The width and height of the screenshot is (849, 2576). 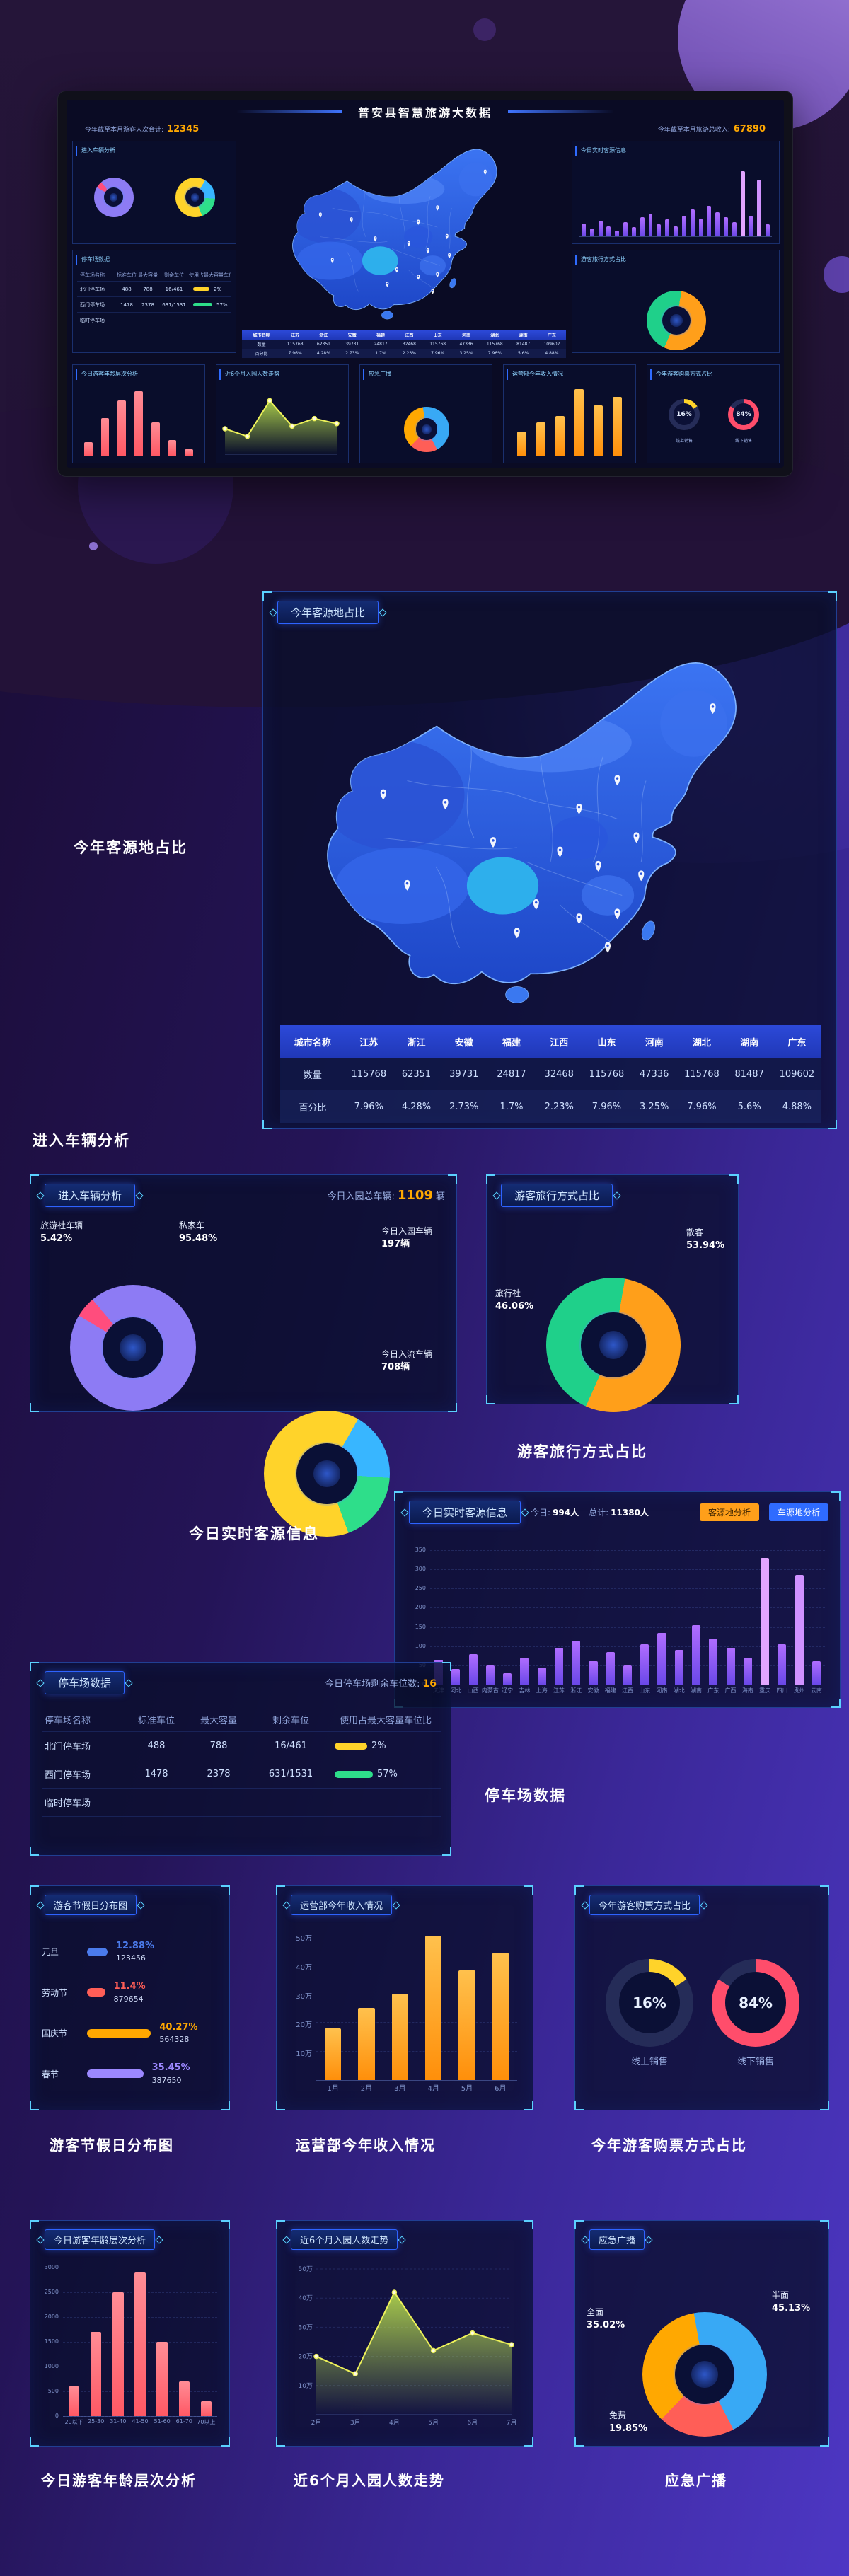 What do you see at coordinates (701, 2333) in the screenshot?
I see `broadcast-panel: 应急广播 半面 45.13% 全面 35.02% 免费 19.85%` at bounding box center [701, 2333].